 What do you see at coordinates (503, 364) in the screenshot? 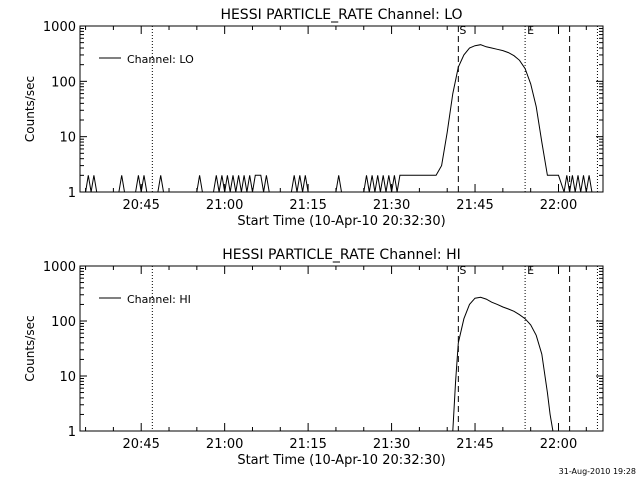
I see `series-line-hi` at bounding box center [503, 364].